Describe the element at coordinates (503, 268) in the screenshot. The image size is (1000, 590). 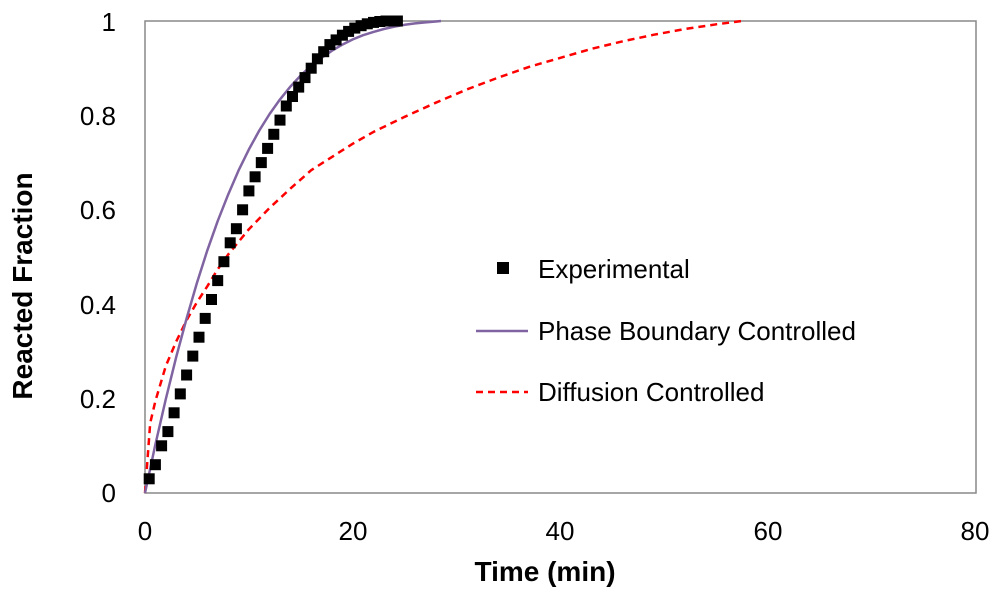
I see `legend-marker-experimental` at that location.